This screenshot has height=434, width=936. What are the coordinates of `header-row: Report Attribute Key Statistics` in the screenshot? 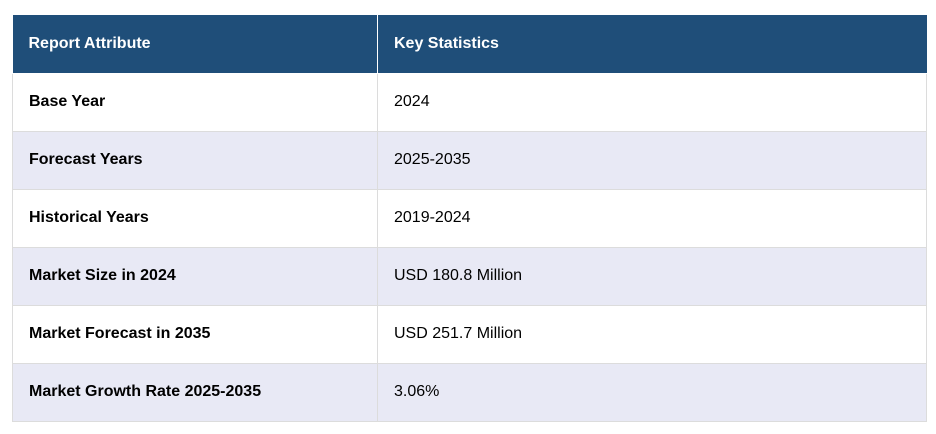 It's located at (469, 44).